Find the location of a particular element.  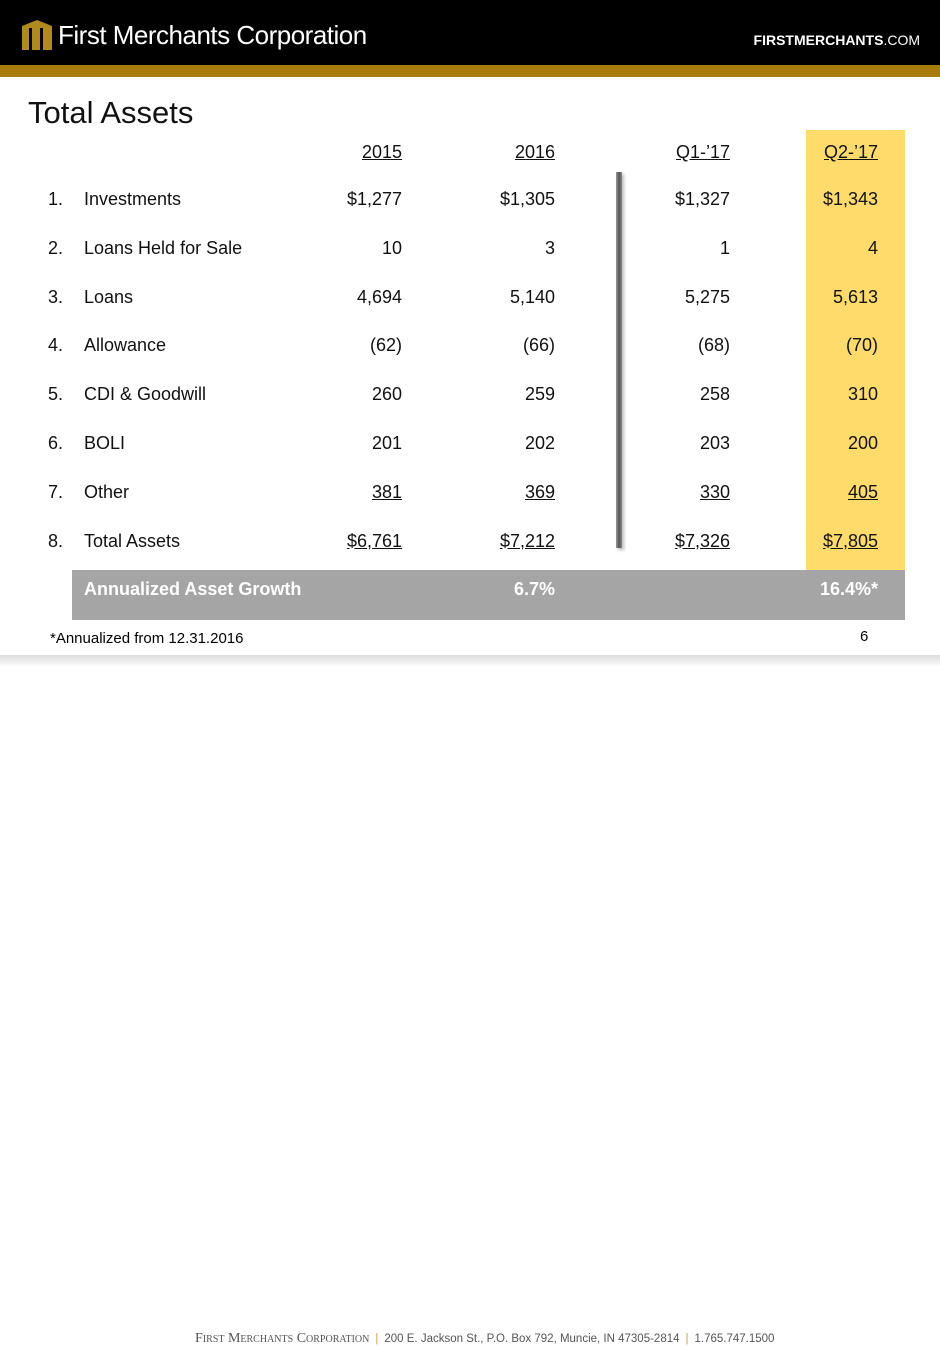

row-value: $1,305 is located at coordinates (527, 199).